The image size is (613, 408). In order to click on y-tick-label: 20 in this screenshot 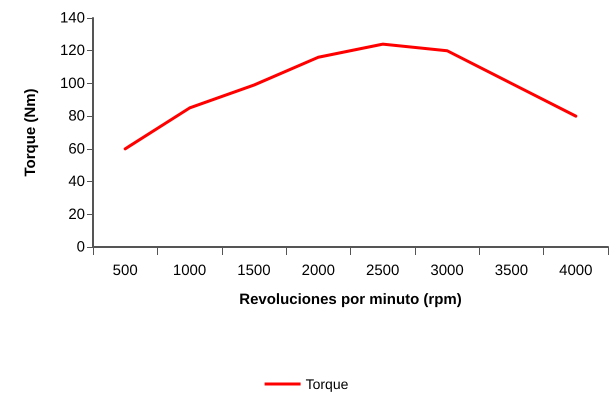, I will do `click(76, 214)`.